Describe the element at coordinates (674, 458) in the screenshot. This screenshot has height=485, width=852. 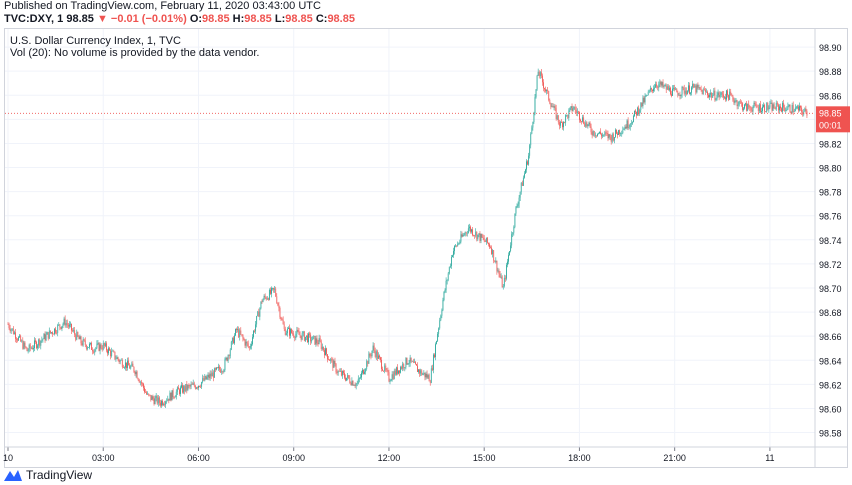
I see `x-tick-label: 21:00` at that location.